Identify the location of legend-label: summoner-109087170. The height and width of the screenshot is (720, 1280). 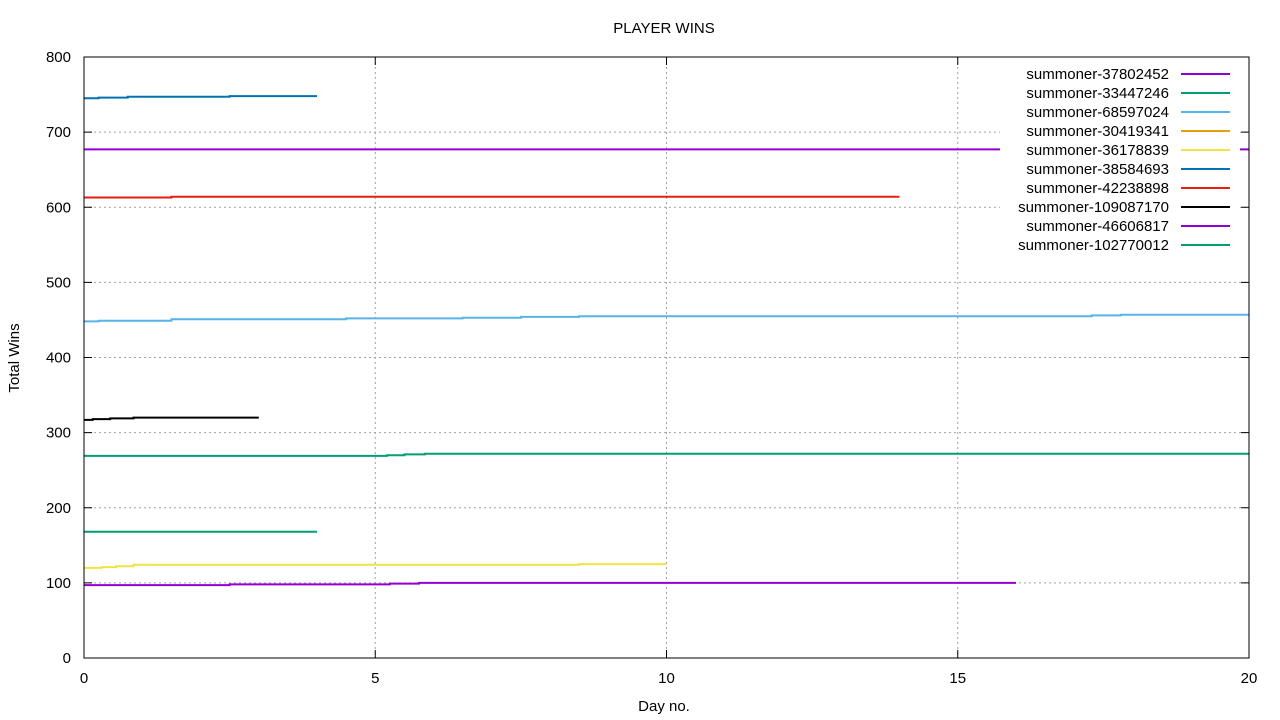
(1093, 207).